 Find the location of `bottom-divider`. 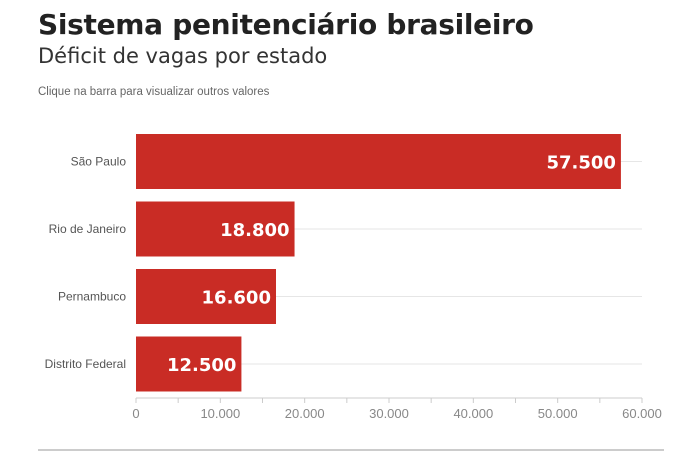

bottom-divider is located at coordinates (351, 450).